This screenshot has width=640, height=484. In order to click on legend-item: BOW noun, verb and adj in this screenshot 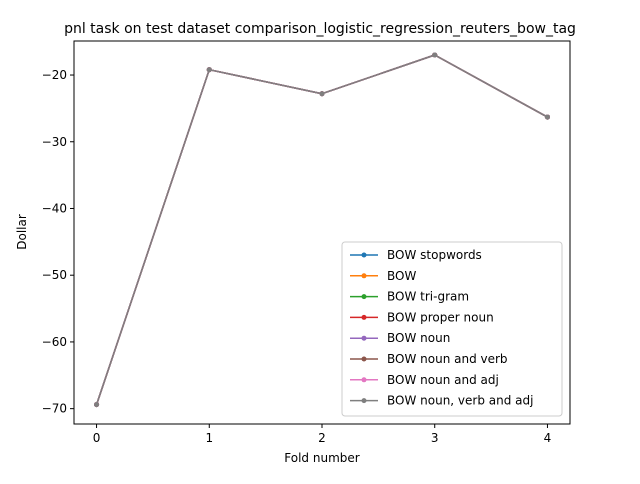, I will do `click(441, 401)`.